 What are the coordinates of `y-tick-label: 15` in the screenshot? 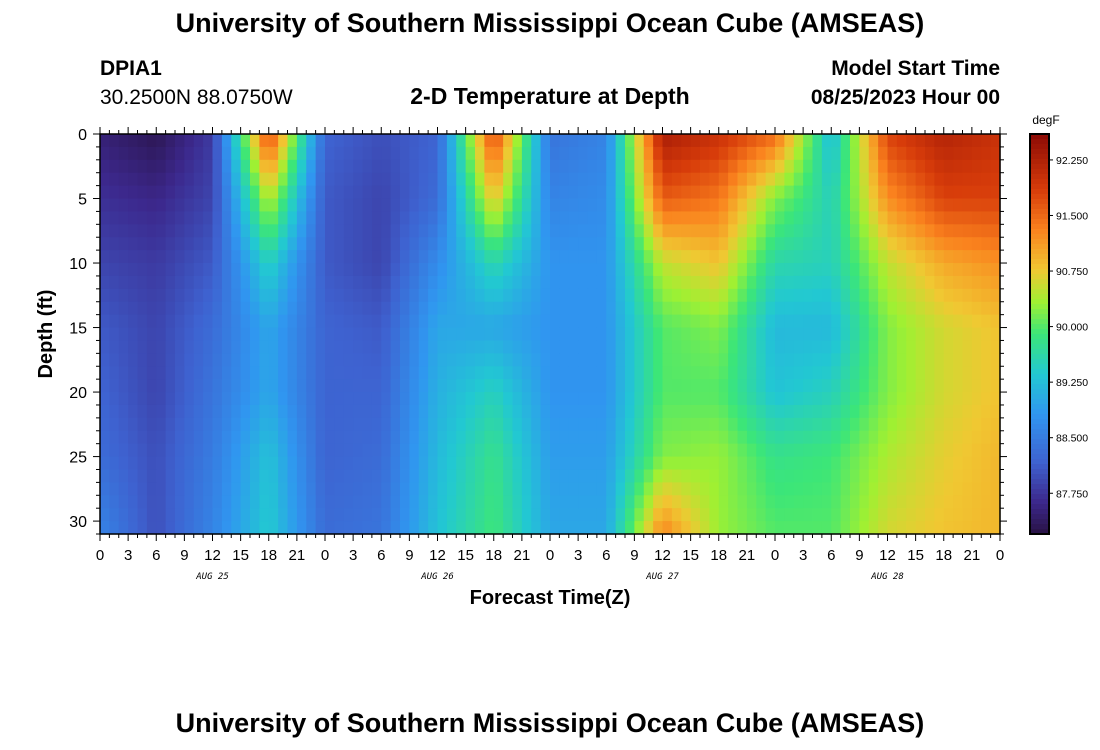 It's located at (78, 329).